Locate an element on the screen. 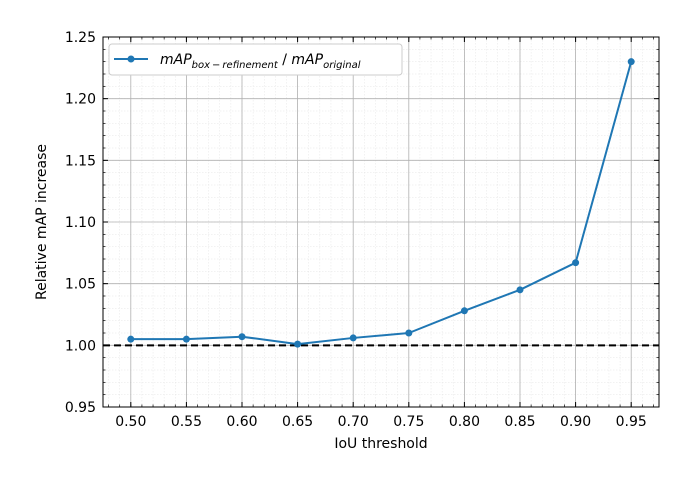 The height and width of the screenshot is (478, 689). y-tick-labels: 0.95 1.00 1.05 1.10 1.15 1.20 1.25 is located at coordinates (80, 223).